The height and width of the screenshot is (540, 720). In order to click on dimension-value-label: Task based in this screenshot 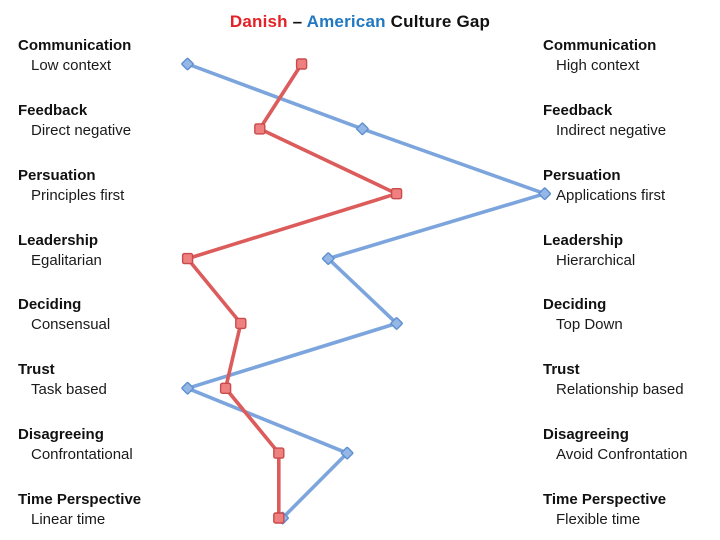, I will do `click(69, 390)`.